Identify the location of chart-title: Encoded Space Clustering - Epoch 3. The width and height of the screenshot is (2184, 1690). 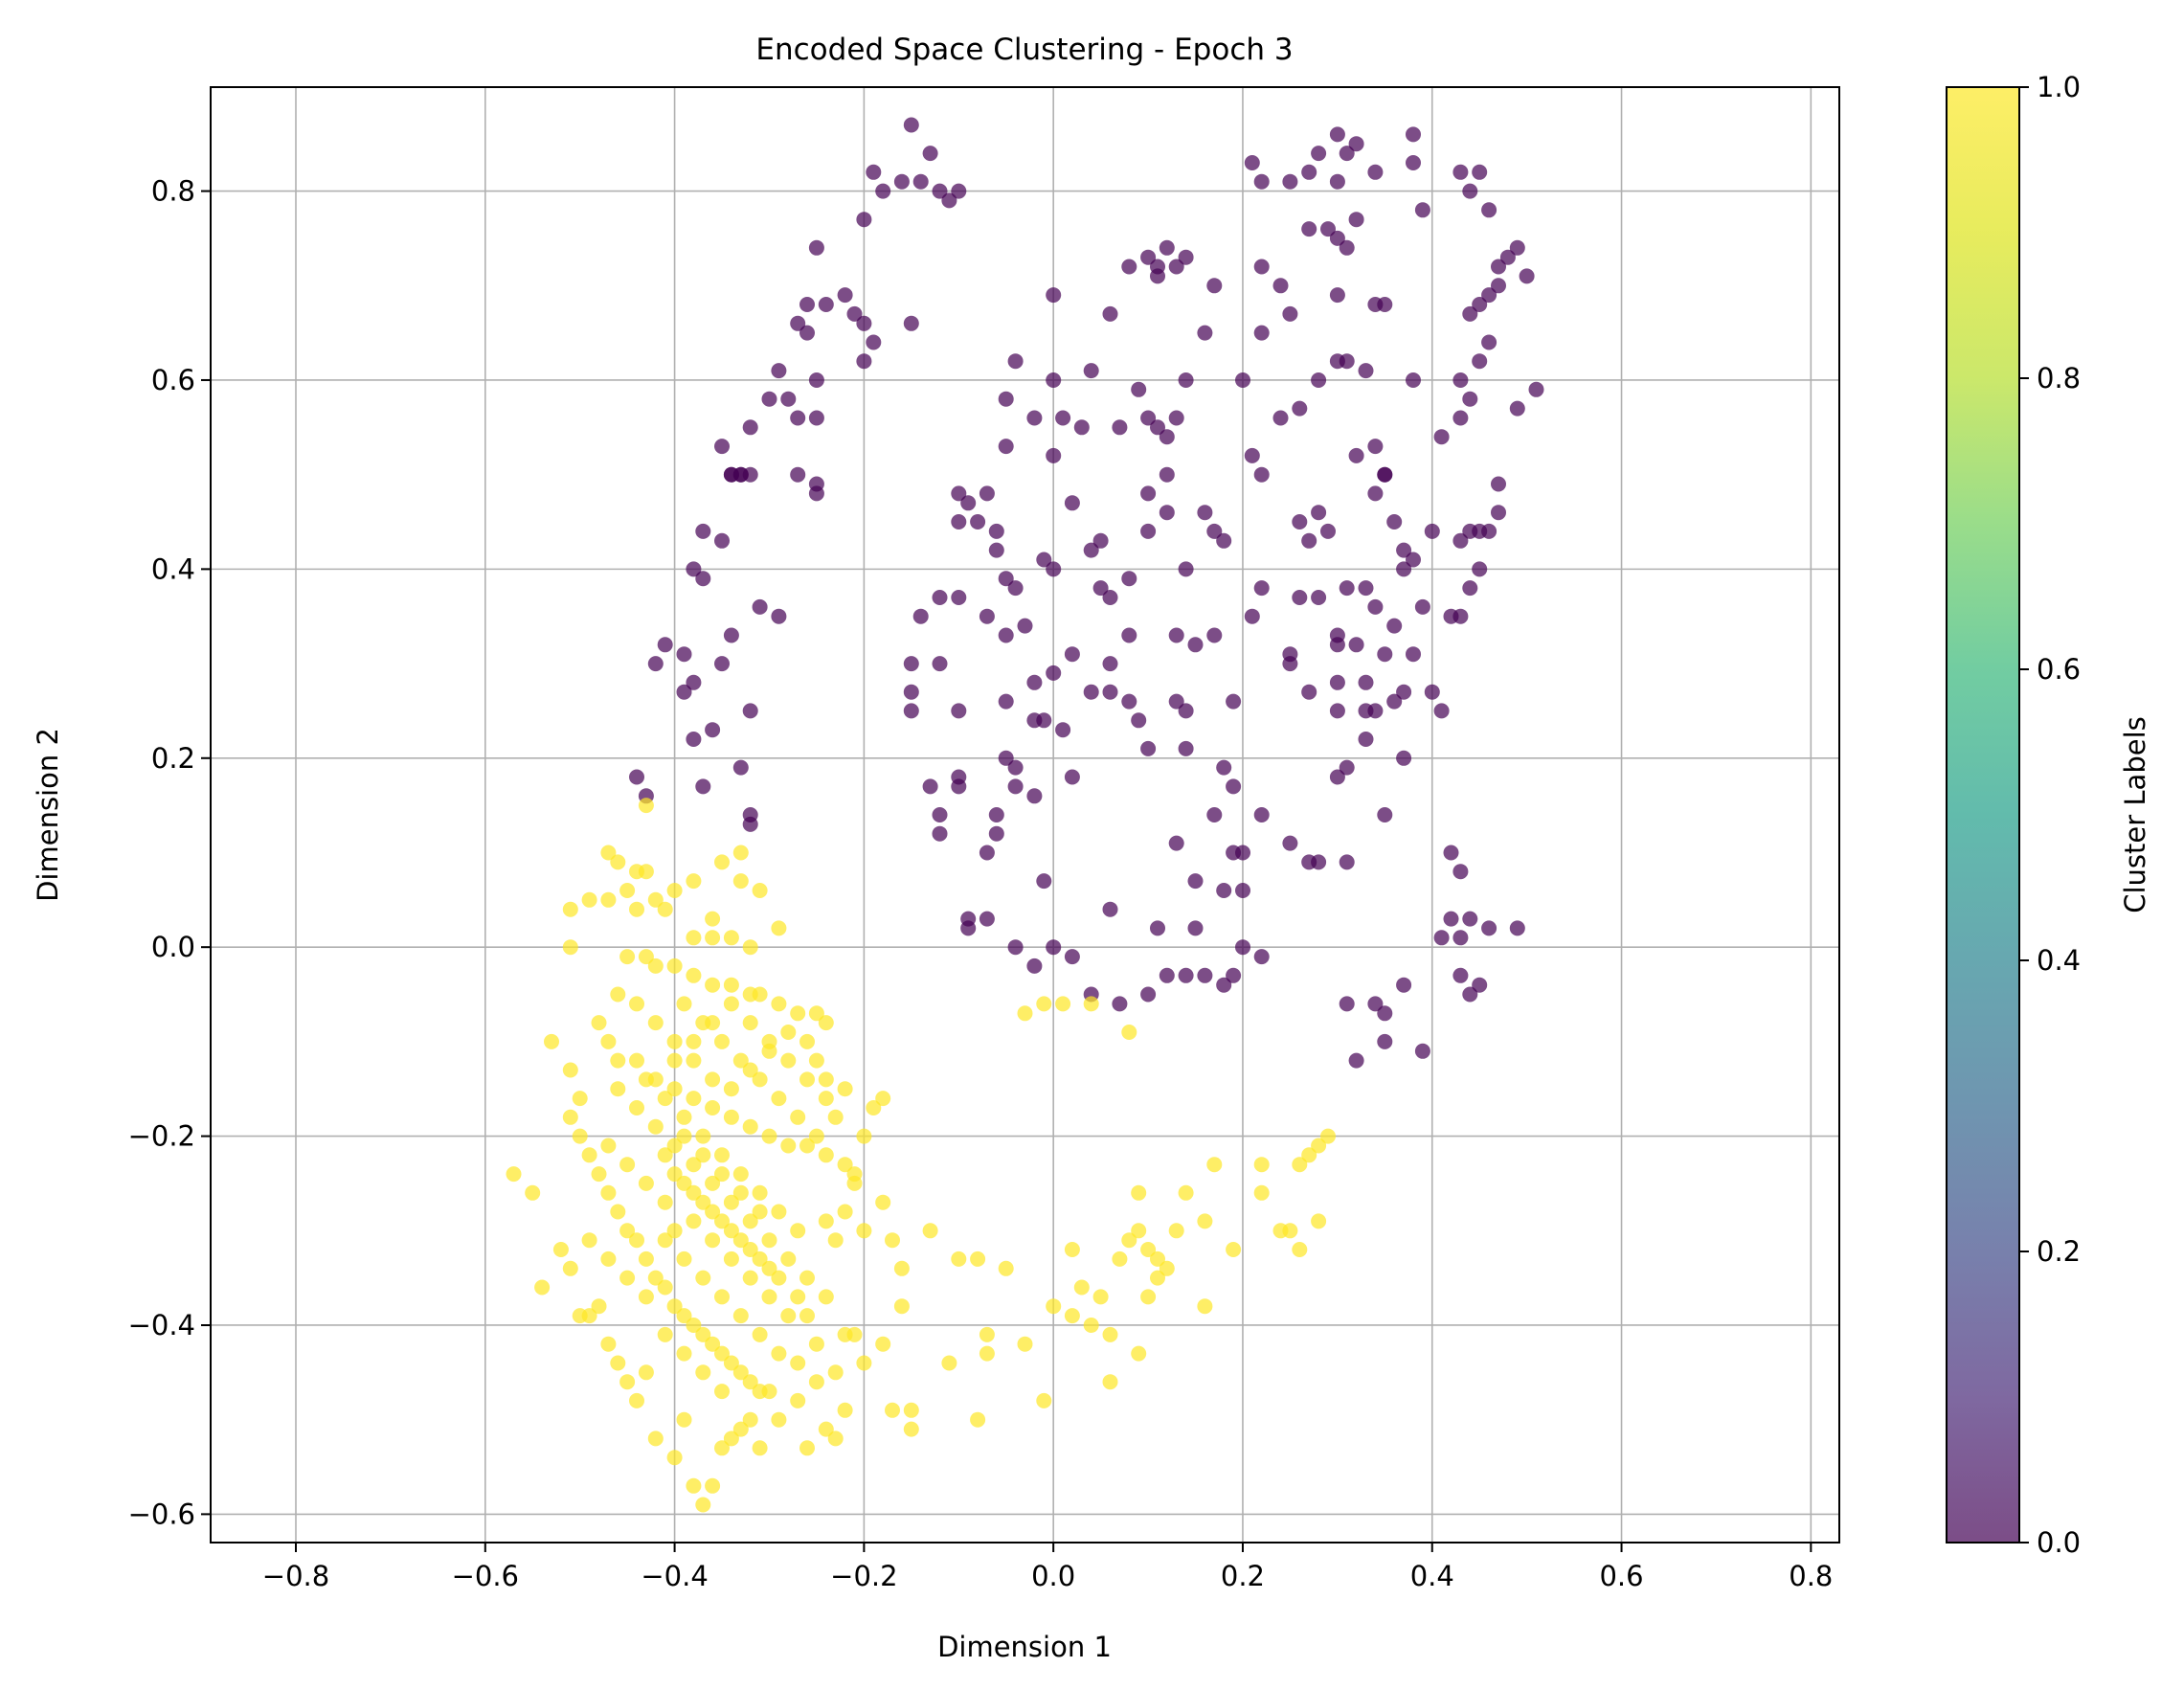
(1024, 50).